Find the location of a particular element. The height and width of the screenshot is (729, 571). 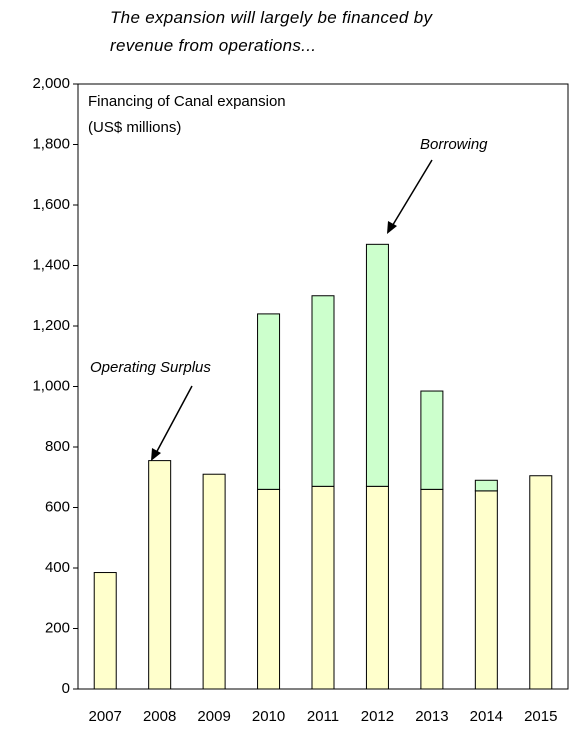

x-tick-label: 2010 is located at coordinates (268, 716).